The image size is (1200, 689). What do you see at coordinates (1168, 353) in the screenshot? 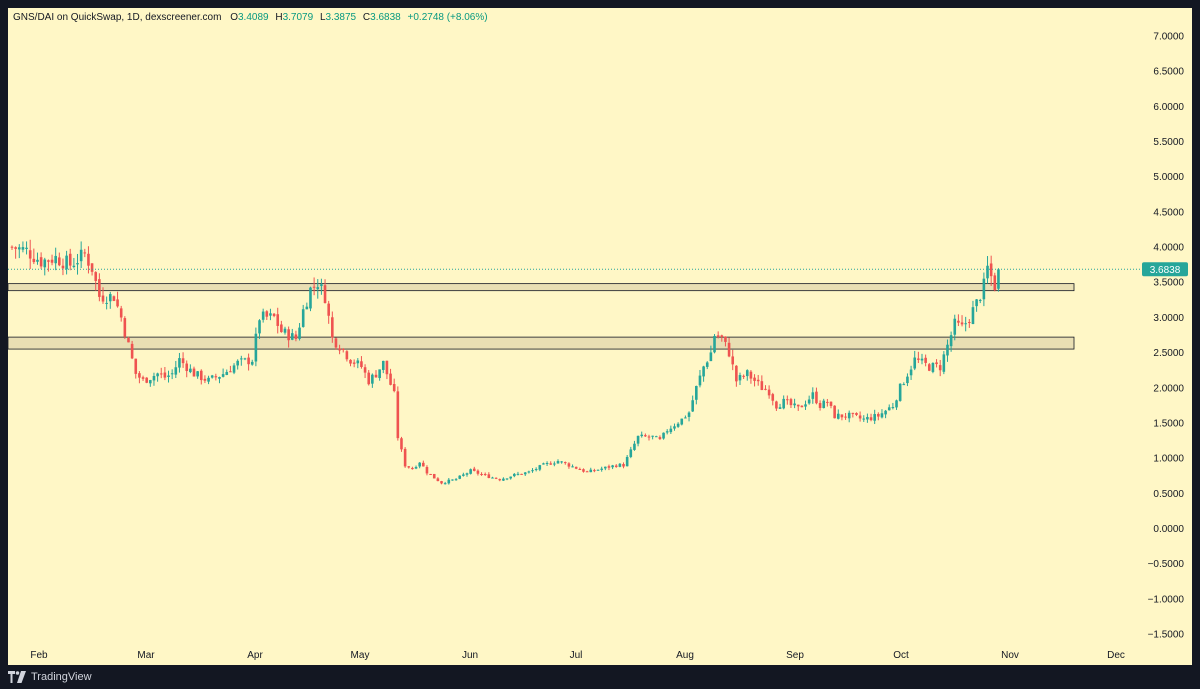
I see `y-tick-label: 2.5000` at bounding box center [1168, 353].